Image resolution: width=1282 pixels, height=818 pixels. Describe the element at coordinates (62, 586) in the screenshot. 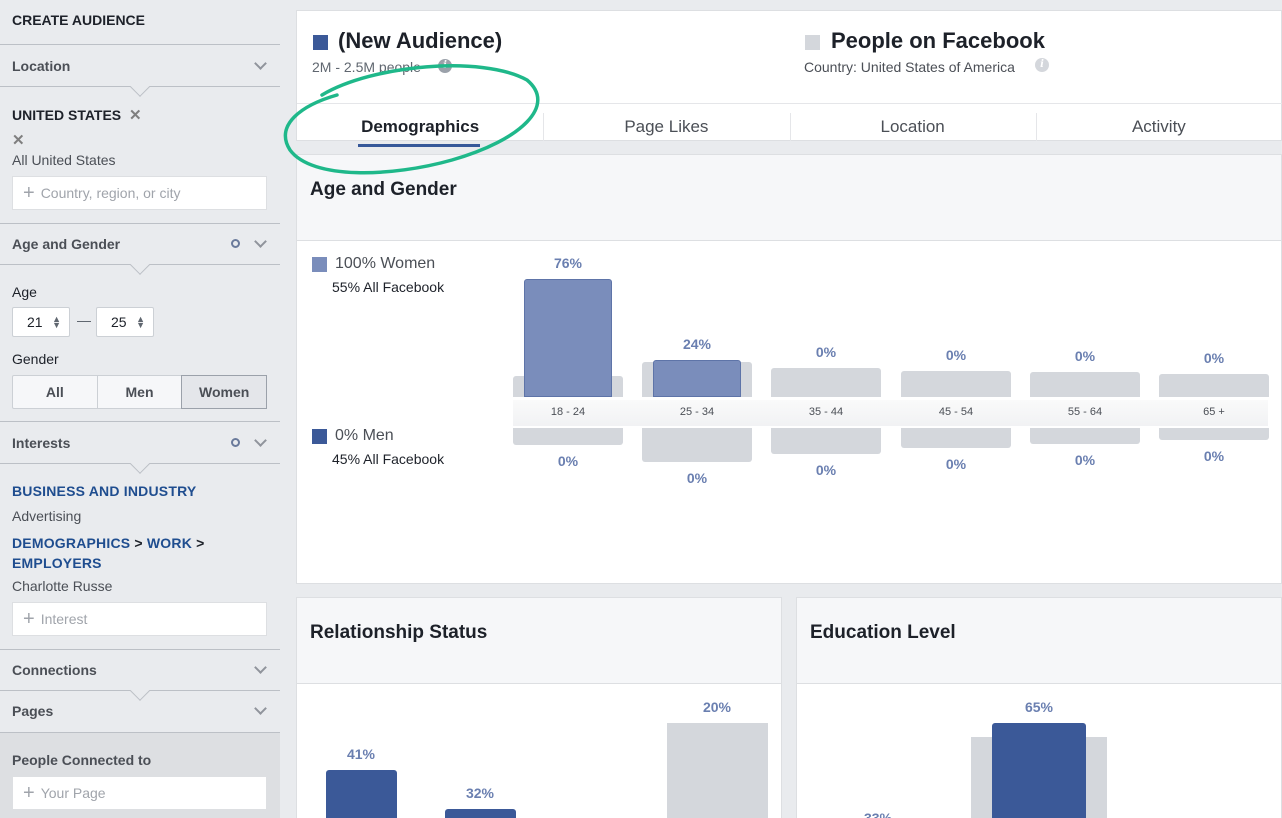

I see `interest-value-employer: Charlotte Russe` at that location.